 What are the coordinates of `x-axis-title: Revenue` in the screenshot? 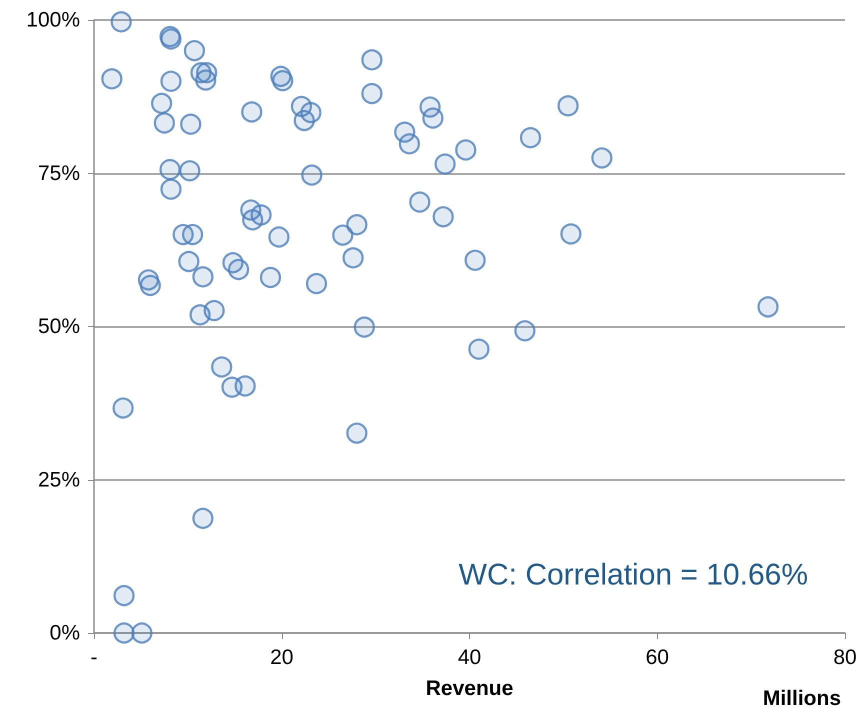 It's located at (470, 688).